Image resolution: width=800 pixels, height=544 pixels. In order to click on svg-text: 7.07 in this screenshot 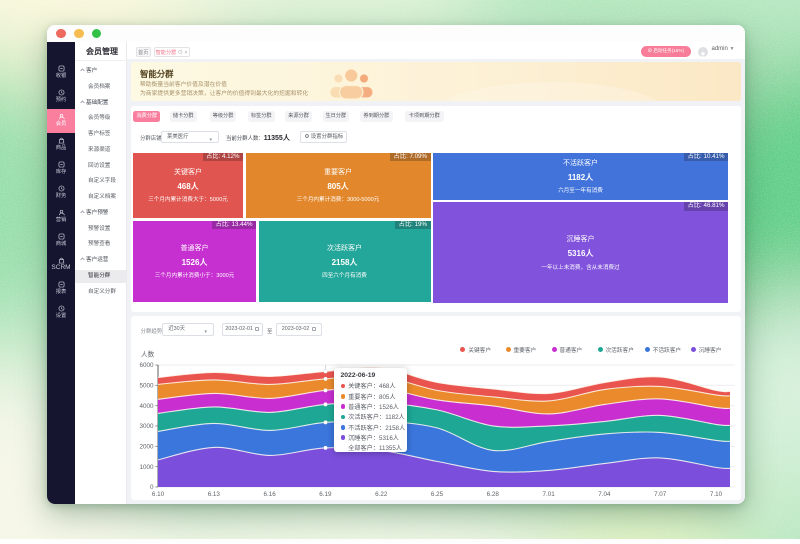, I will do `click(660, 493)`.